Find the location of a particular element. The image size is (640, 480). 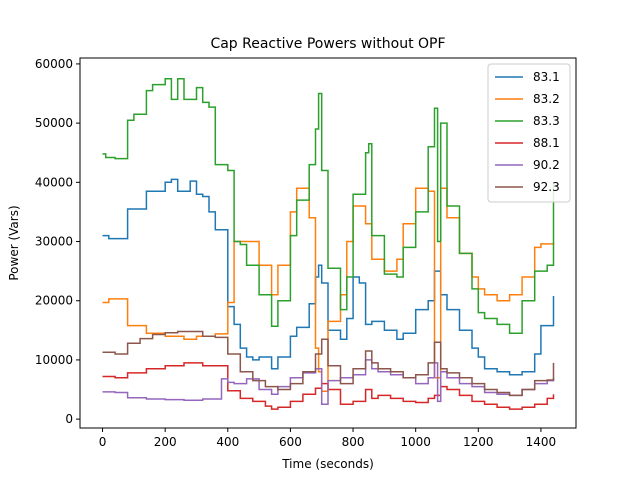

legend-label: 83.2 is located at coordinates (546, 99).